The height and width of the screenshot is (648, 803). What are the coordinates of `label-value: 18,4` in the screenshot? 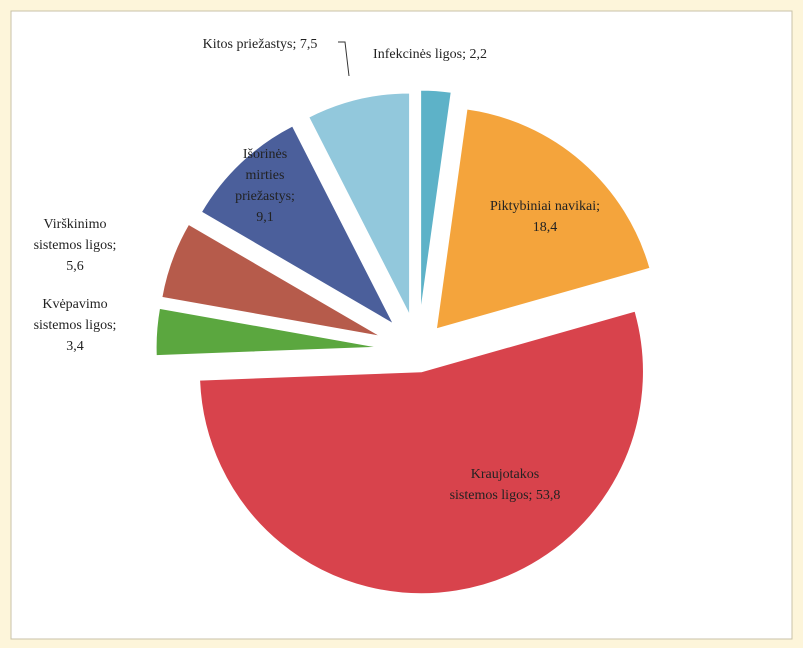 It's located at (545, 227).